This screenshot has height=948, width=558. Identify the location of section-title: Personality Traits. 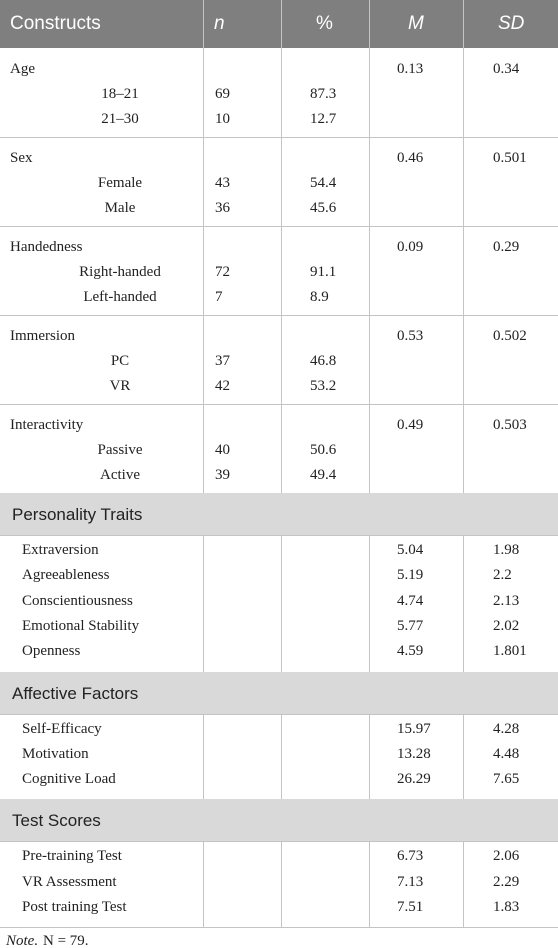
(77, 514).